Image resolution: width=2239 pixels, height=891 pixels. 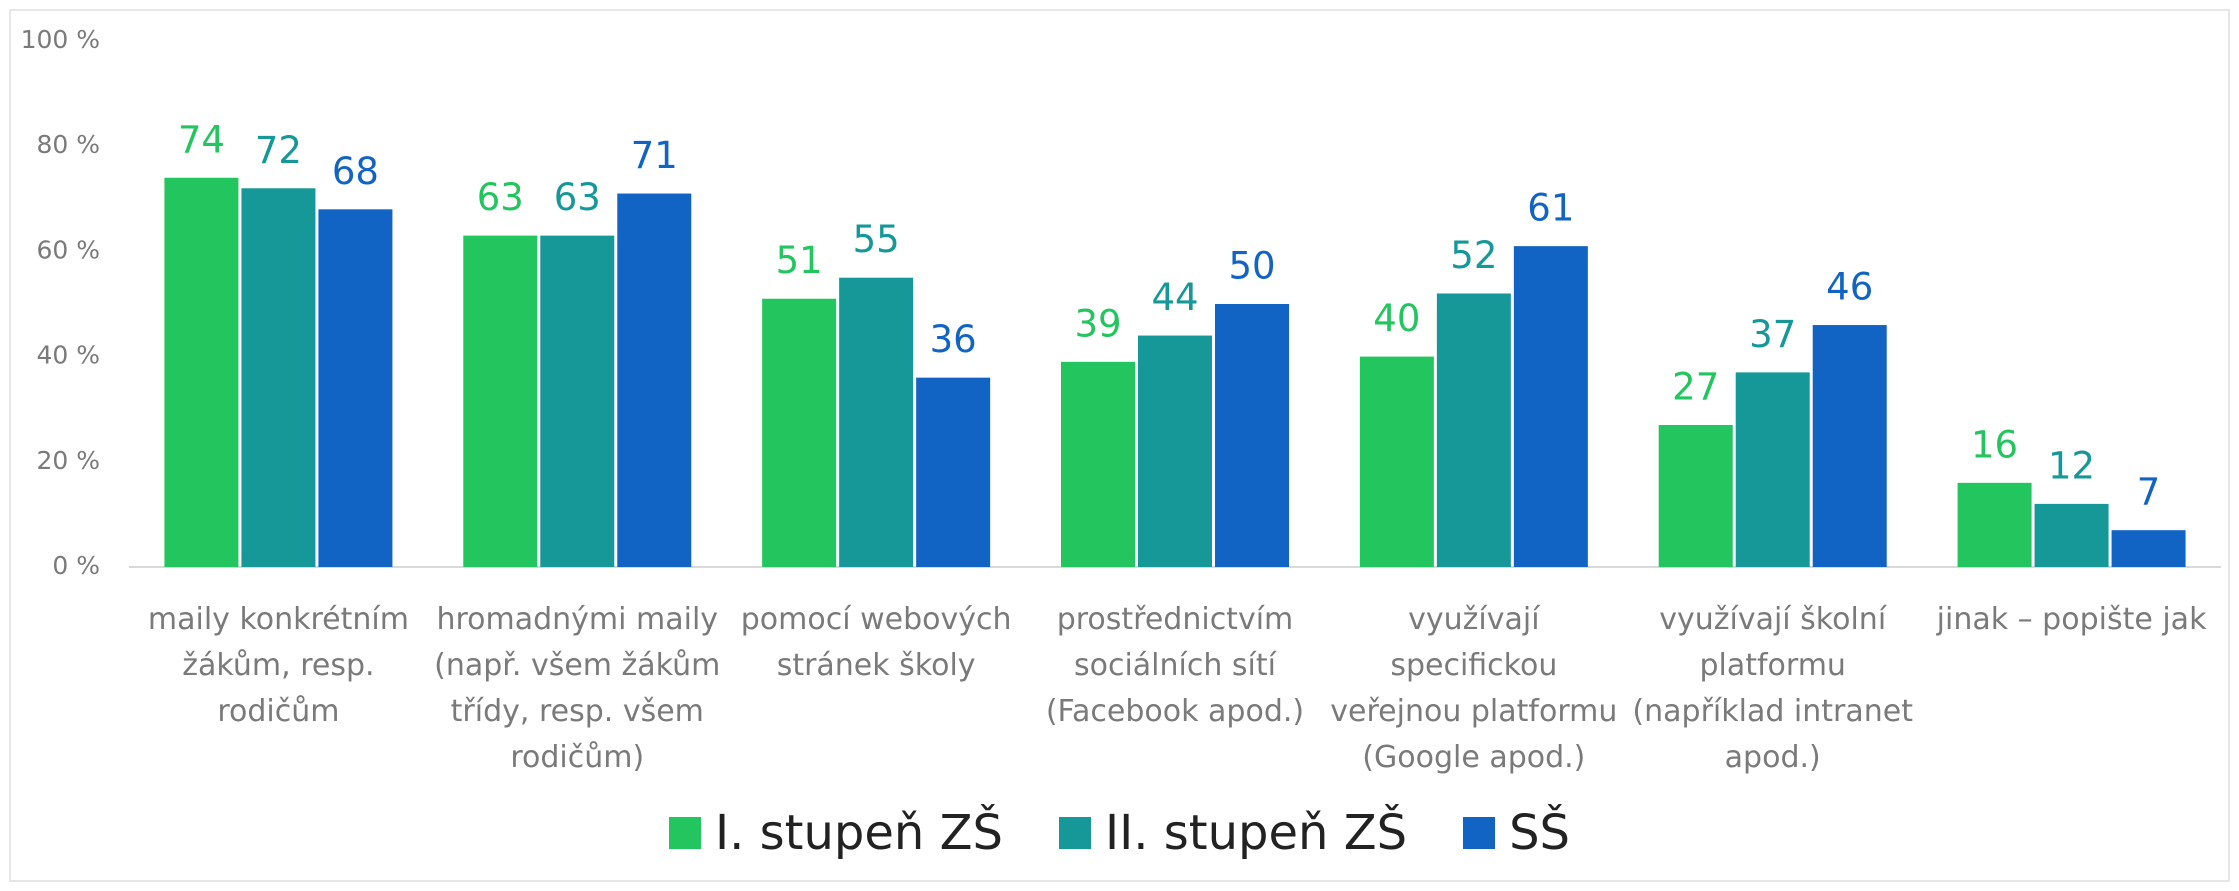 I want to click on value-label: 61, so click(x=1550, y=208).